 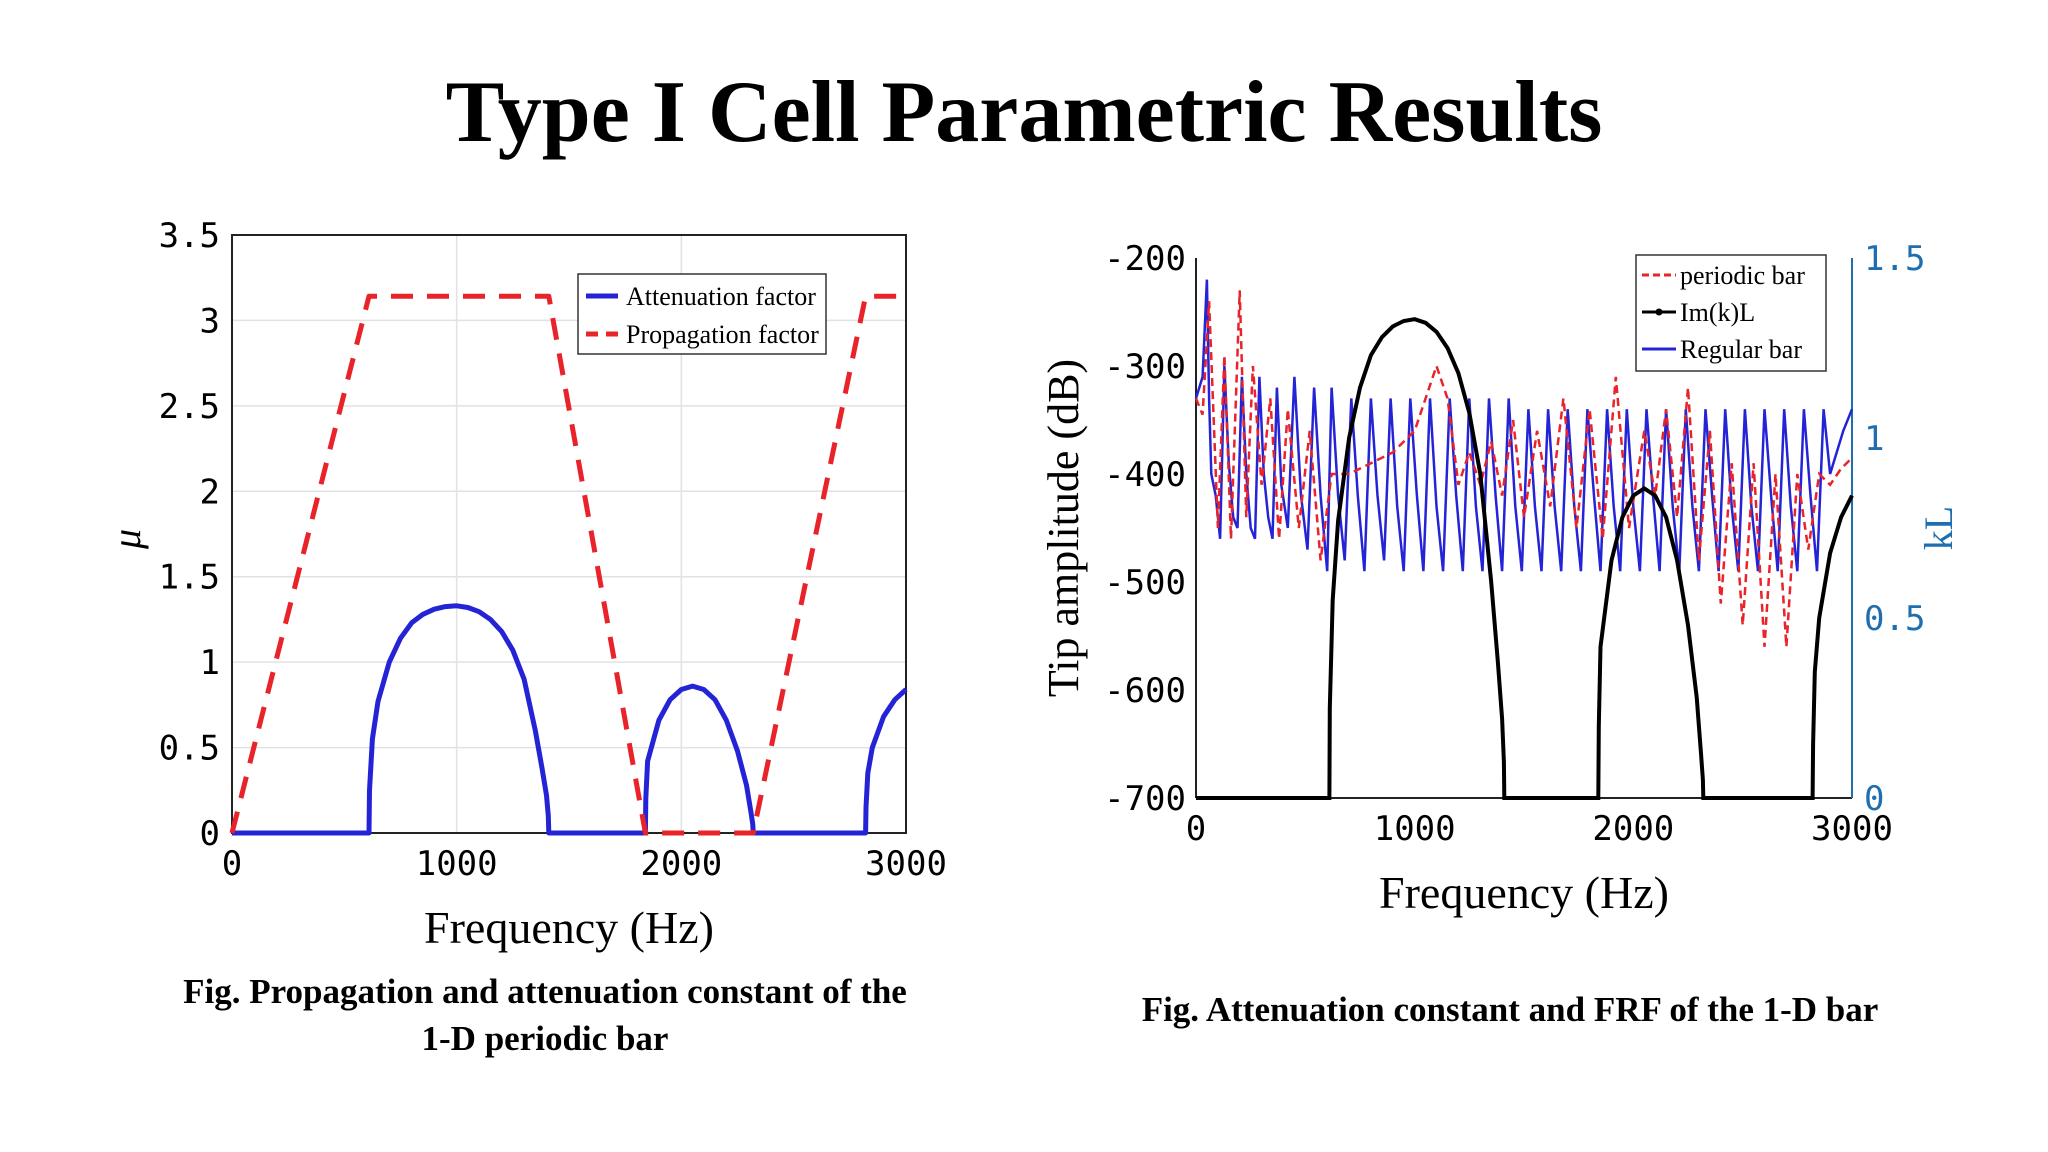 I want to click on y-tick-label: 3, so click(x=210, y=321).